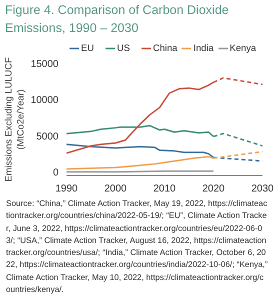  What do you see at coordinates (214, 189) in the screenshot?
I see `x-tick-label: 2020` at bounding box center [214, 189].